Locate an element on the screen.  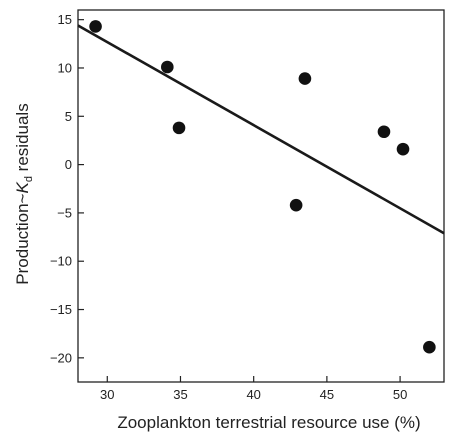
y-tick-label: −15 is located at coordinates (61, 309).